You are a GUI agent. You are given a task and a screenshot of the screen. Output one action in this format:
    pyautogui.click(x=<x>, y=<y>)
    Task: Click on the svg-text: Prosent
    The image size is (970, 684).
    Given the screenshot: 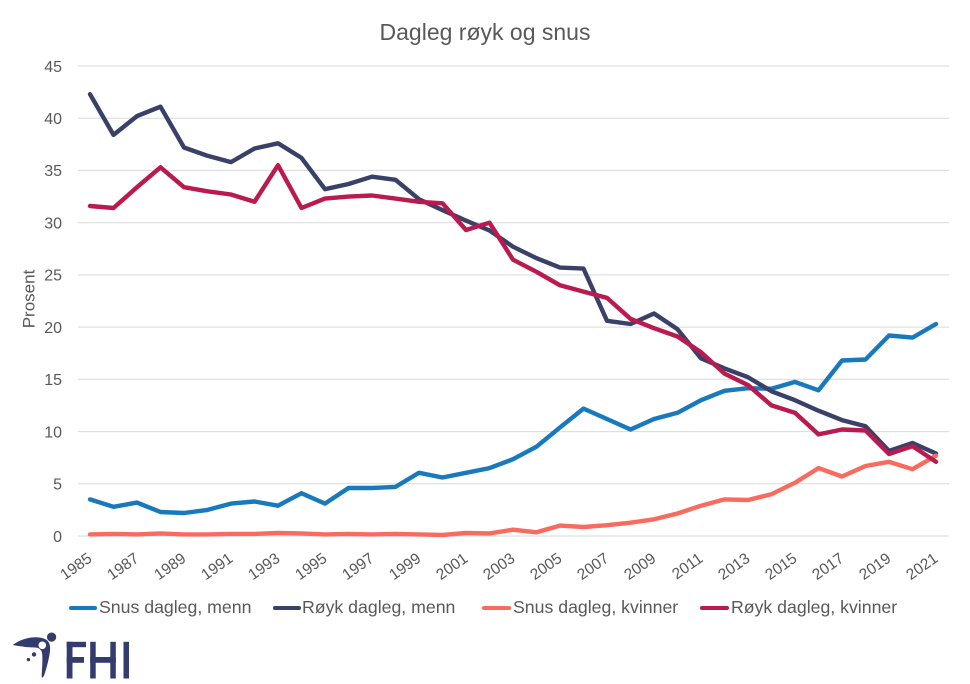 What is the action you would take?
    pyautogui.click(x=29, y=298)
    